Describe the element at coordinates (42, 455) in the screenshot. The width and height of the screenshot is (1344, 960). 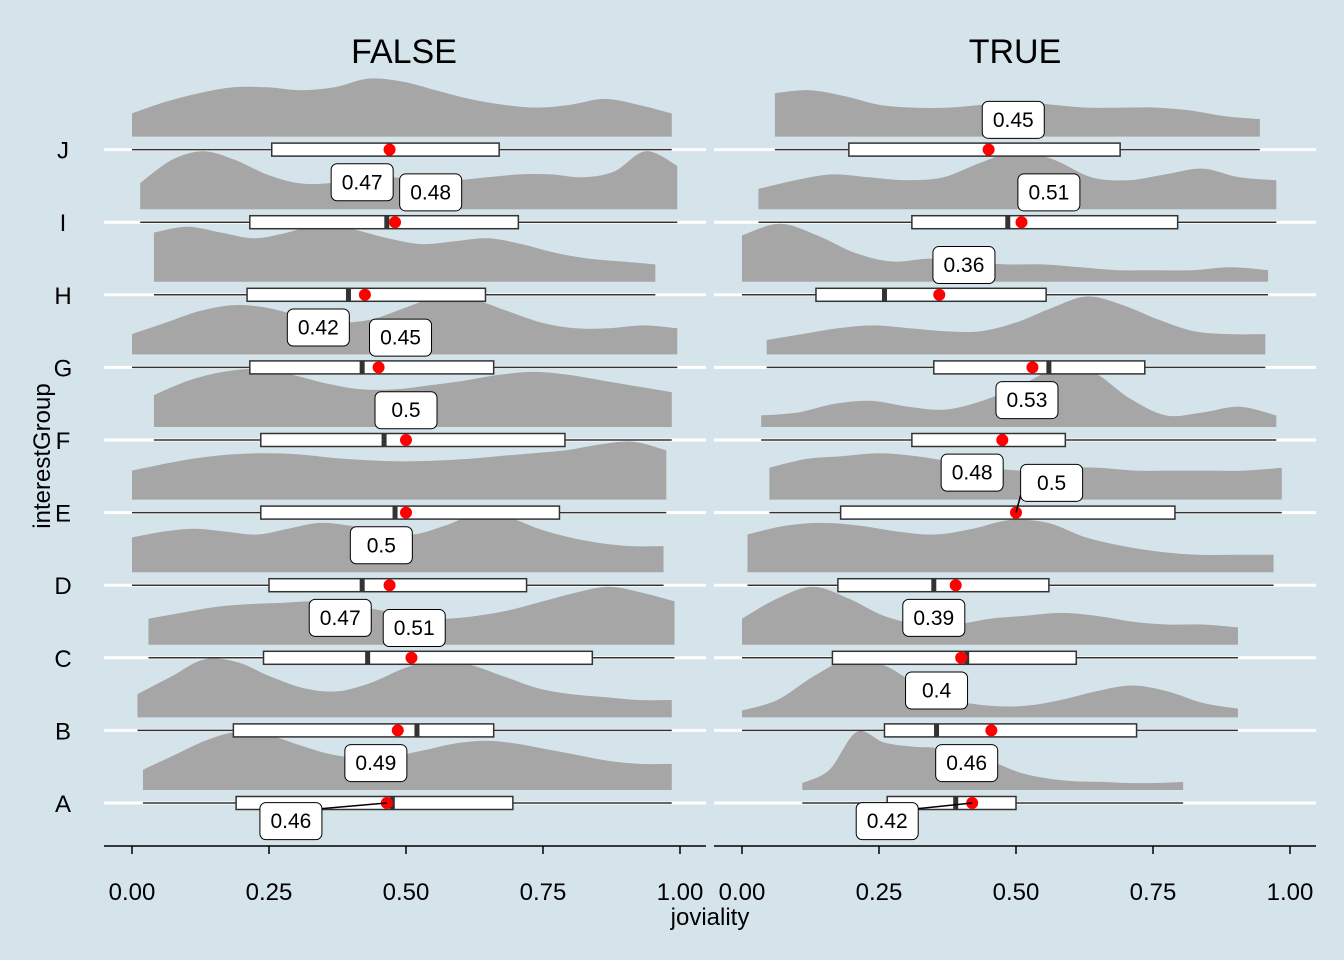
I see `y-axis-title: interestGroup` at that location.